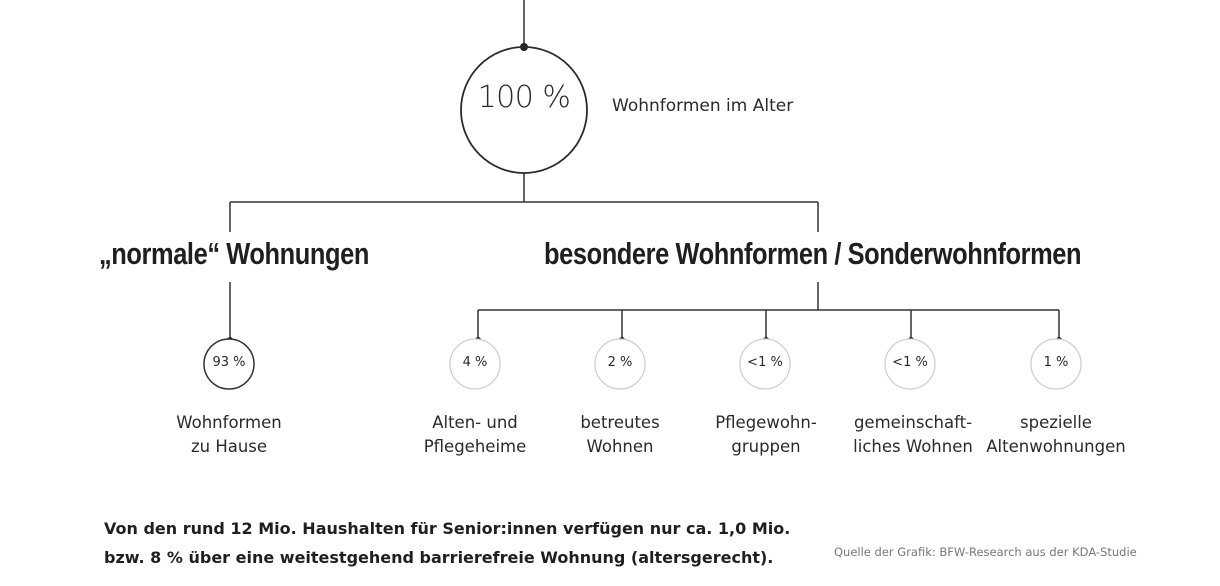  I want to click on leaf-label-4-line2: gruppen, so click(766, 446).